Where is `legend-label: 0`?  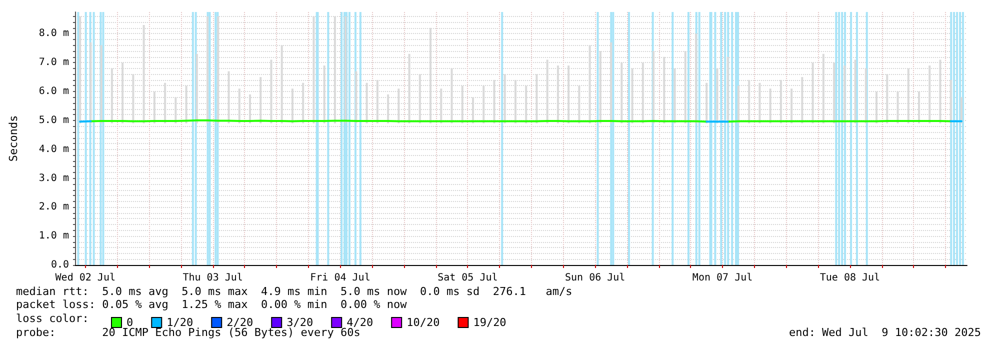
legend-label: 0 is located at coordinates (130, 322).